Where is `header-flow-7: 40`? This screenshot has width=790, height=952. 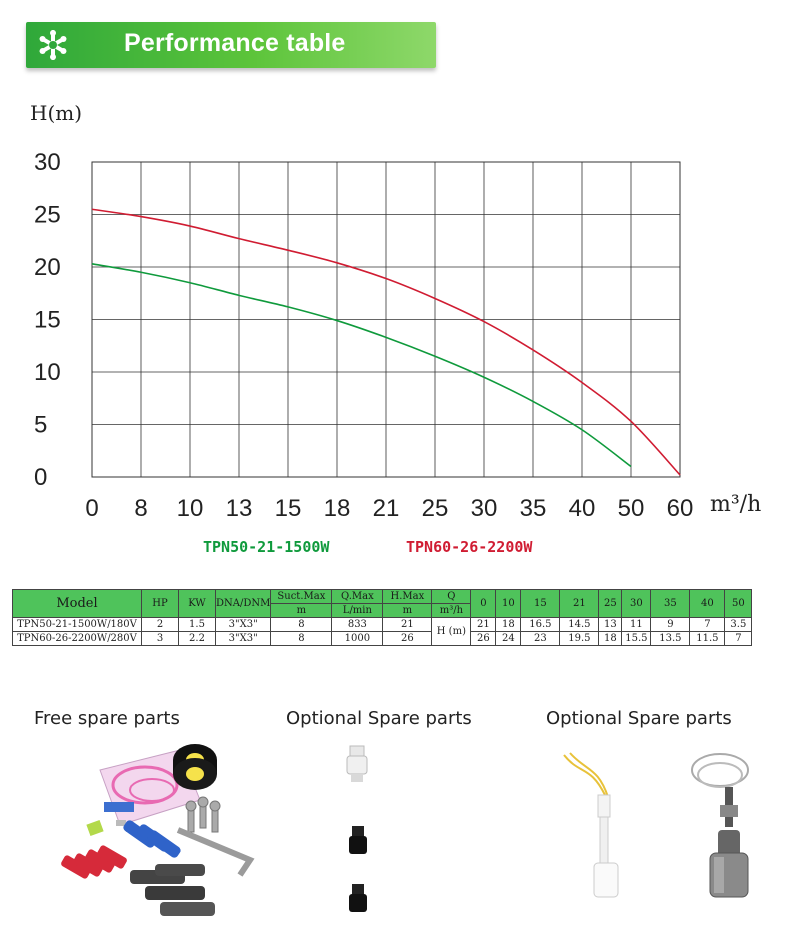
header-flow-7: 40 is located at coordinates (707, 603).